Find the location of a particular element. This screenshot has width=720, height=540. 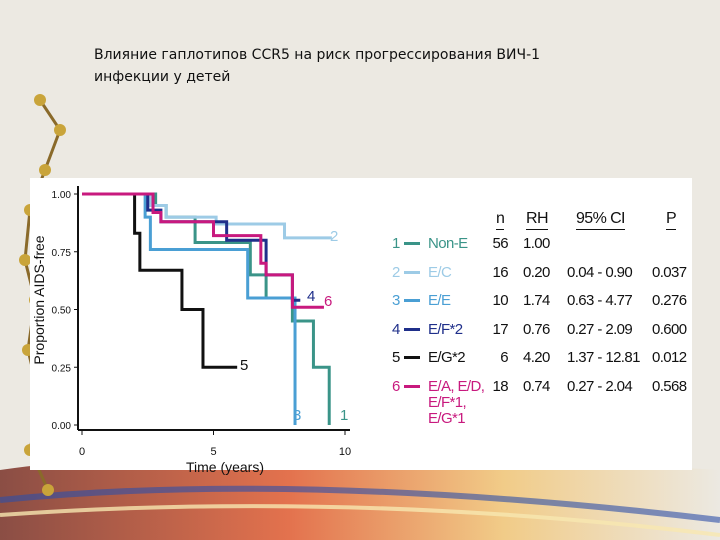

table-cell: 0.63 - 4.77 is located at coordinates (600, 300).